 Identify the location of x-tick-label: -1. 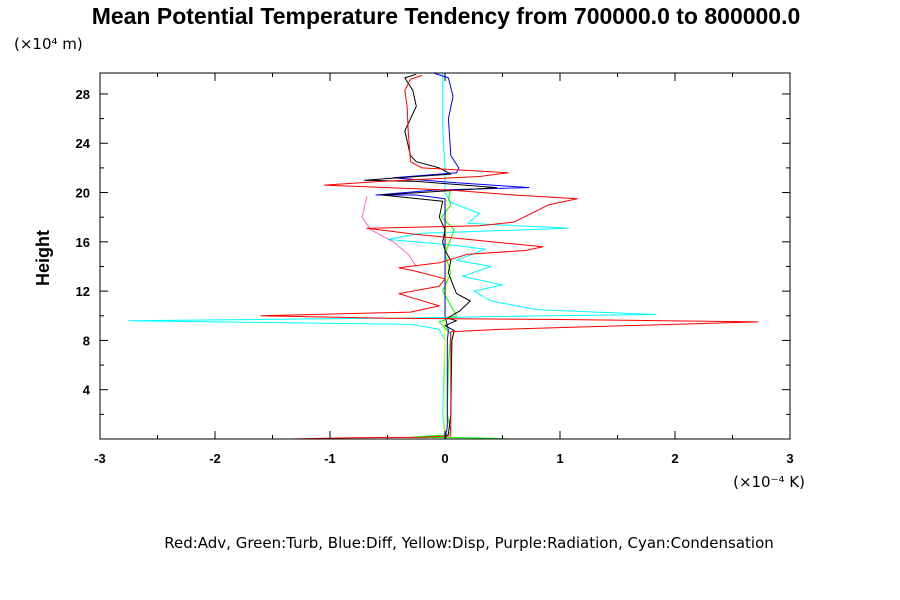
(330, 458).